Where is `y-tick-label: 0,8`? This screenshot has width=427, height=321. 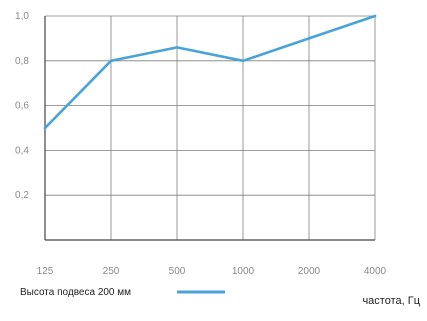
y-tick-label: 0,8 is located at coordinates (22, 61).